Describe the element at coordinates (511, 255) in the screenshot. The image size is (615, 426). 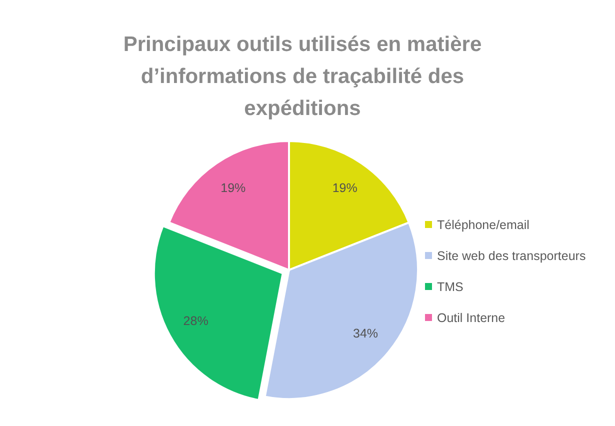
I see `legend-label: Site web des transporteurs` at that location.